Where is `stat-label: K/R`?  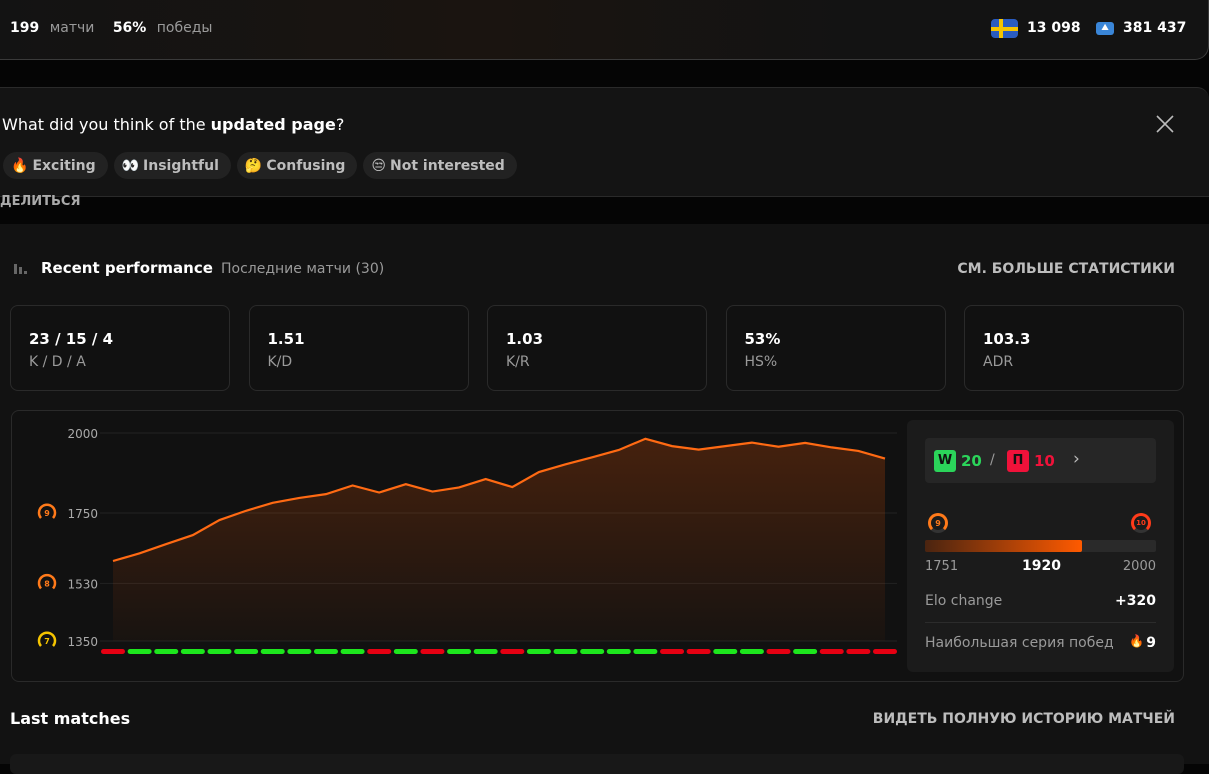
stat-label: K/R is located at coordinates (518, 362).